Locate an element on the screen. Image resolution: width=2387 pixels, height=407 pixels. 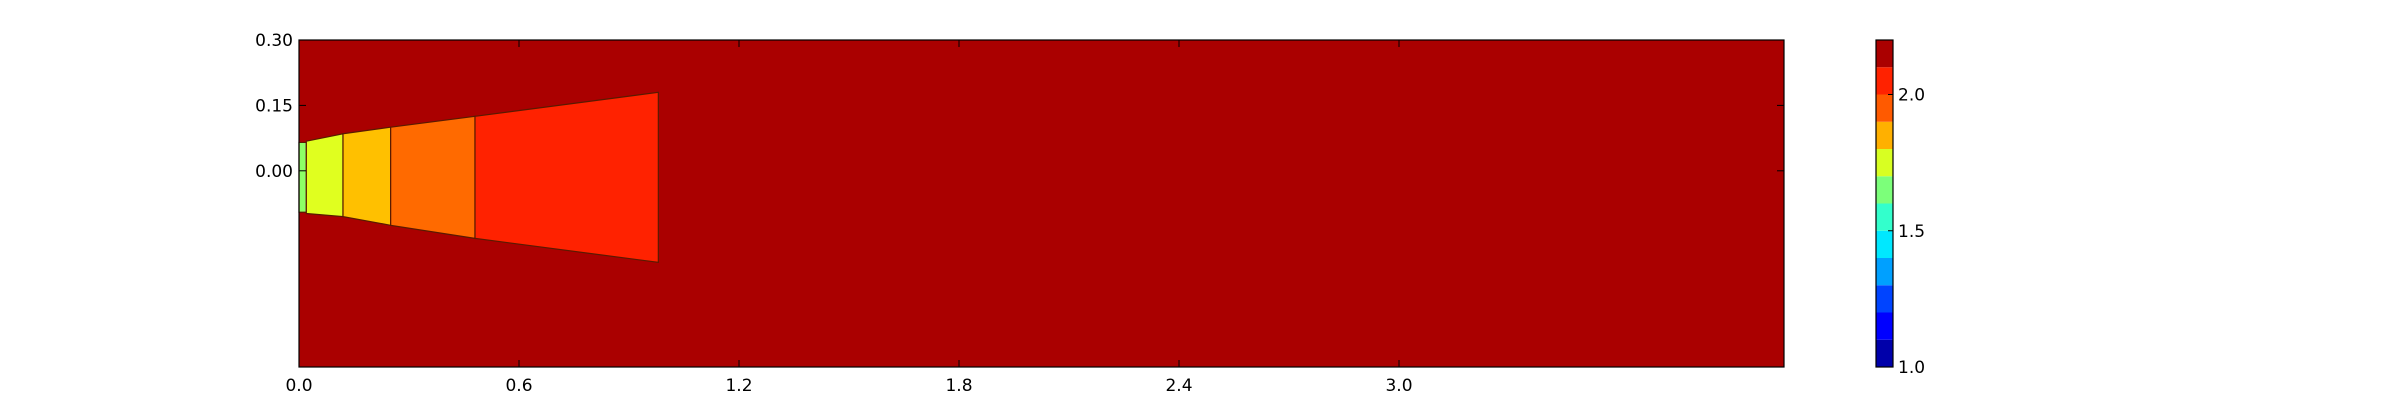
x-tick-label-1: 0.6 is located at coordinates (518, 386).